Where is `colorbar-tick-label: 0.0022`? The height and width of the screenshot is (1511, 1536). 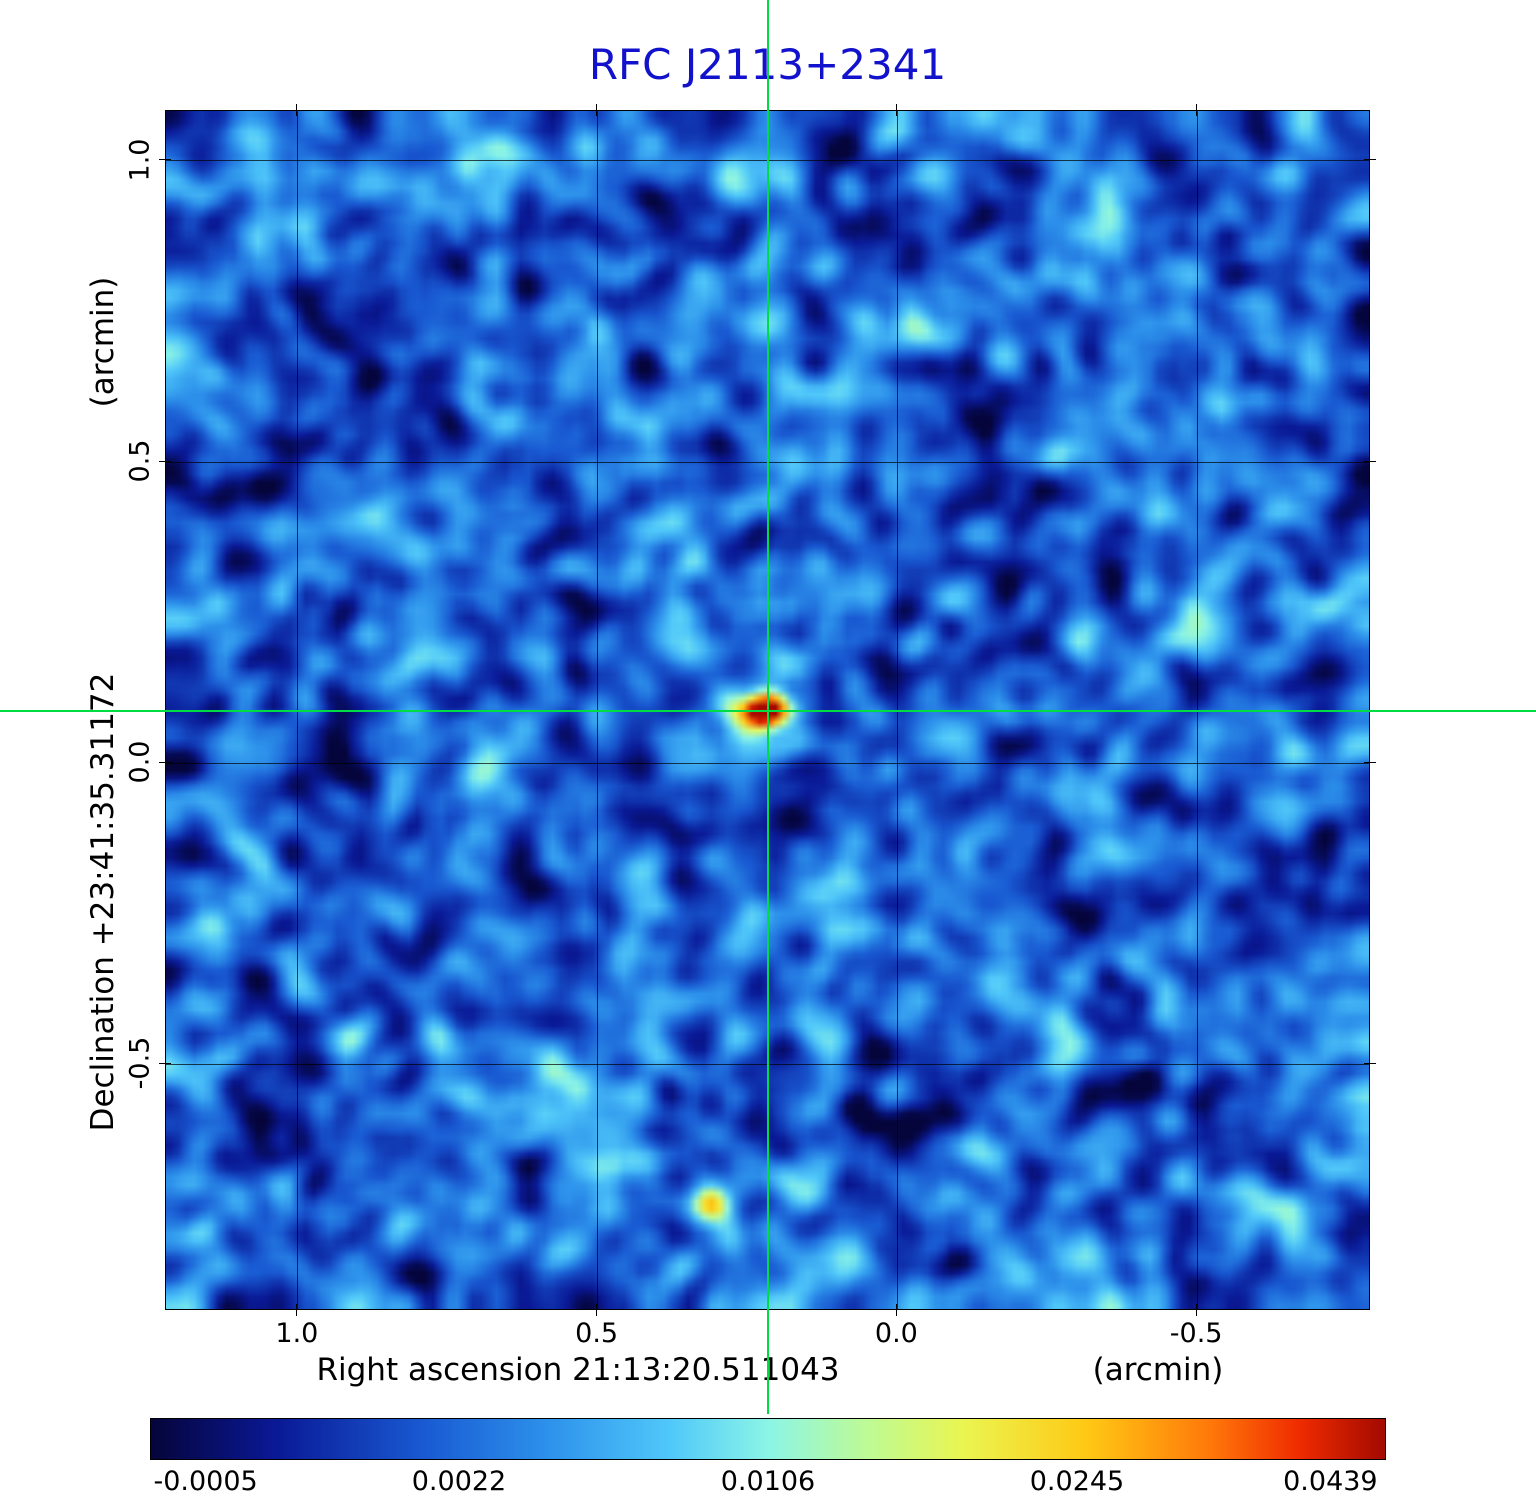
colorbar-tick-label: 0.0022 is located at coordinates (459, 1481).